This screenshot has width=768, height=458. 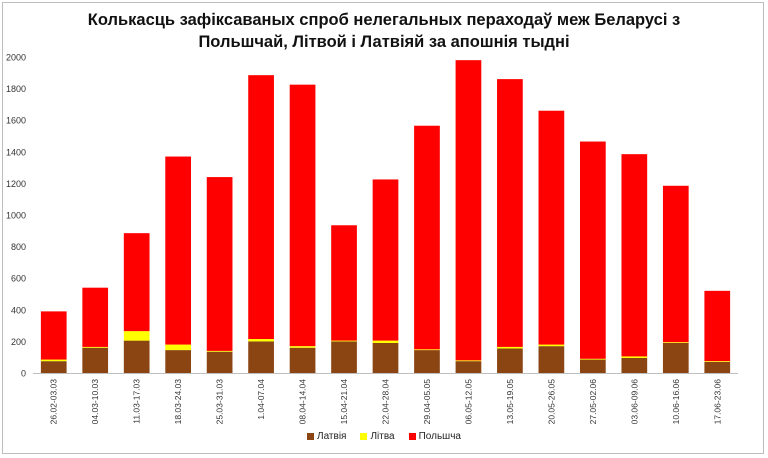 I want to click on y-tick-label: 1600, so click(x=16, y=121).